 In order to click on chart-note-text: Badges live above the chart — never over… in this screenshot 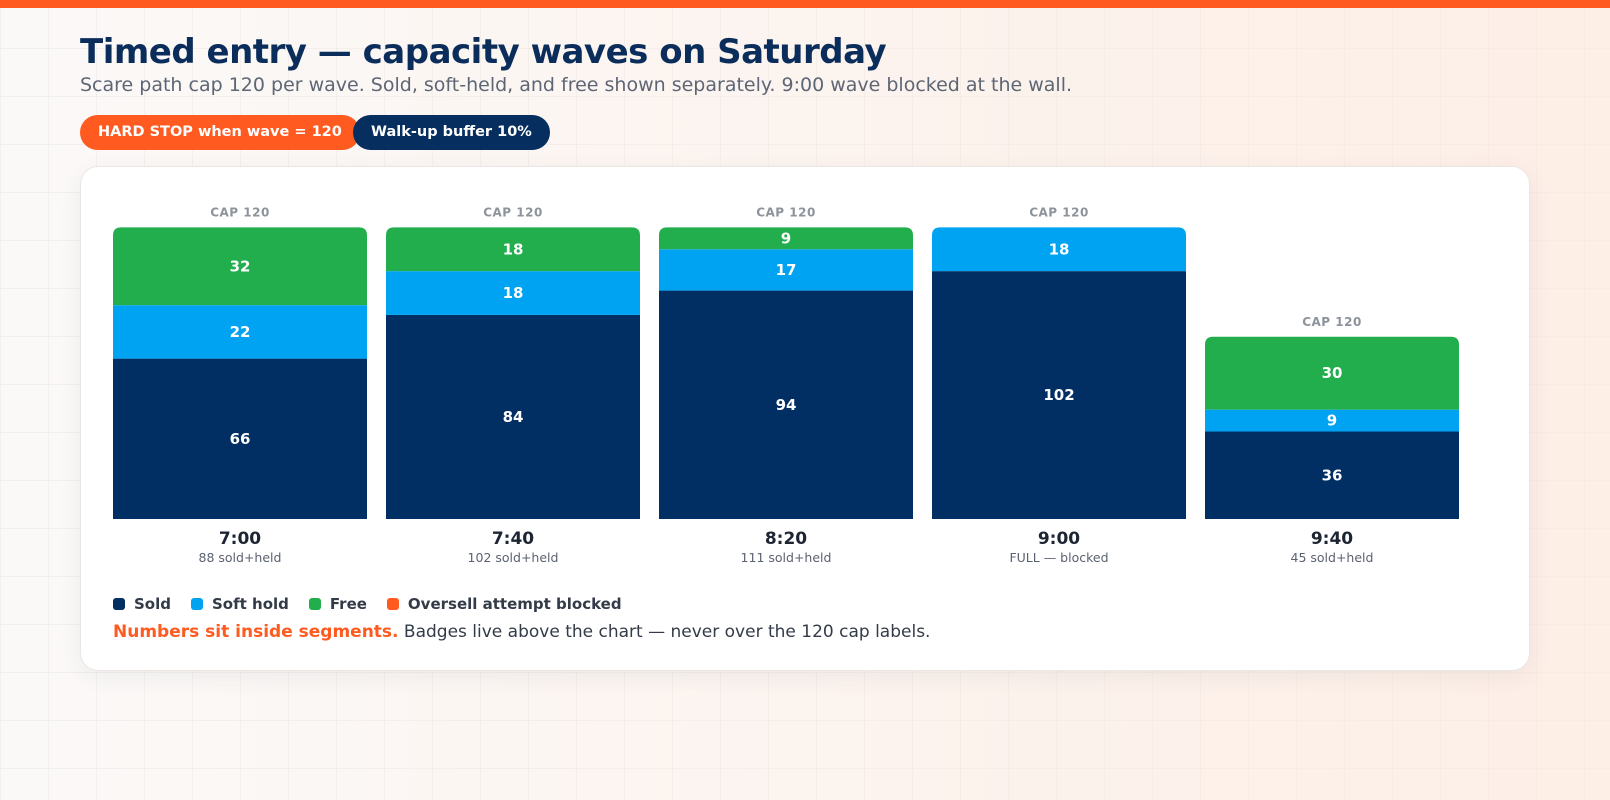, I will do `click(664, 632)`.